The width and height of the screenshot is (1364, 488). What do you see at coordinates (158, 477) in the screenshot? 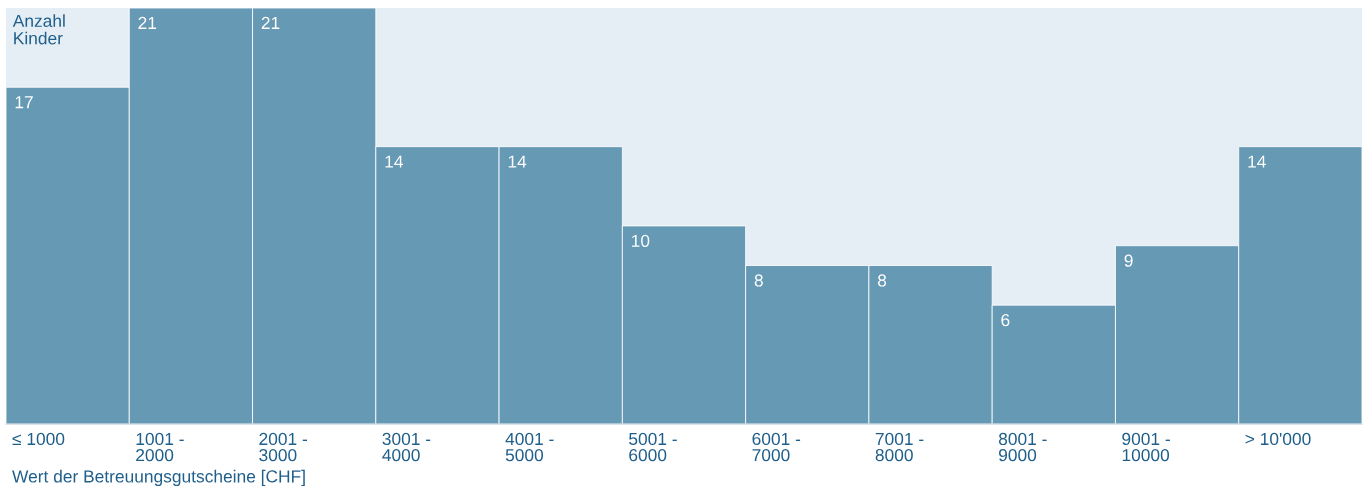
I see `x-axis-title: Wert der Betreuungsgutscheine [CHF]` at bounding box center [158, 477].